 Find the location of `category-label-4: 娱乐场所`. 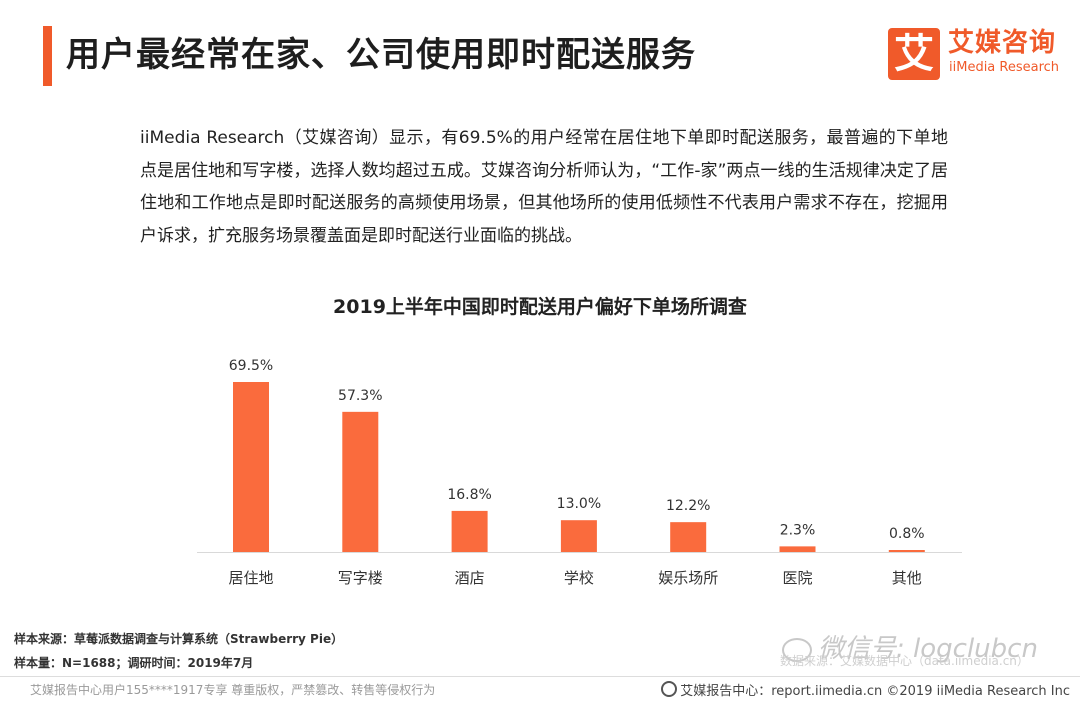

category-label-4: 娱乐场所 is located at coordinates (688, 578).